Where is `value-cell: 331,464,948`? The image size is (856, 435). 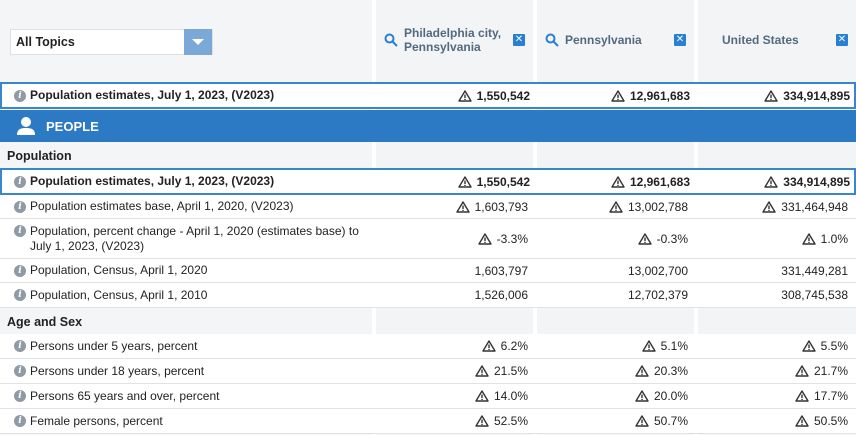 value-cell: 331,464,948 is located at coordinates (777, 206).